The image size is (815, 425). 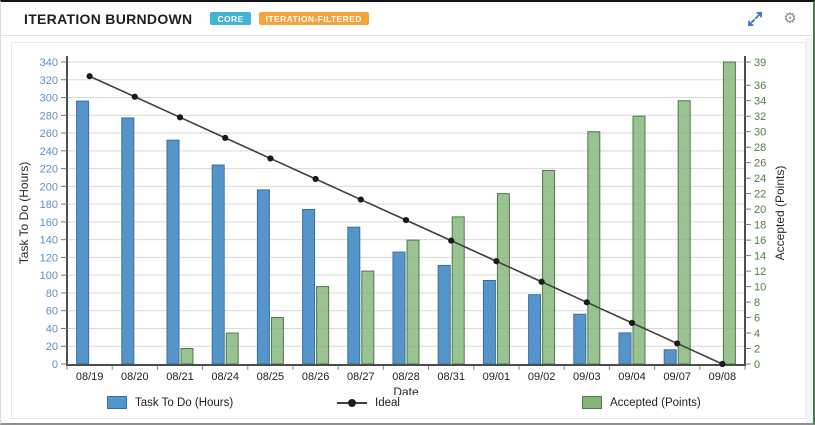 What do you see at coordinates (760, 179) in the screenshot?
I see `svg-text: 24` at bounding box center [760, 179].